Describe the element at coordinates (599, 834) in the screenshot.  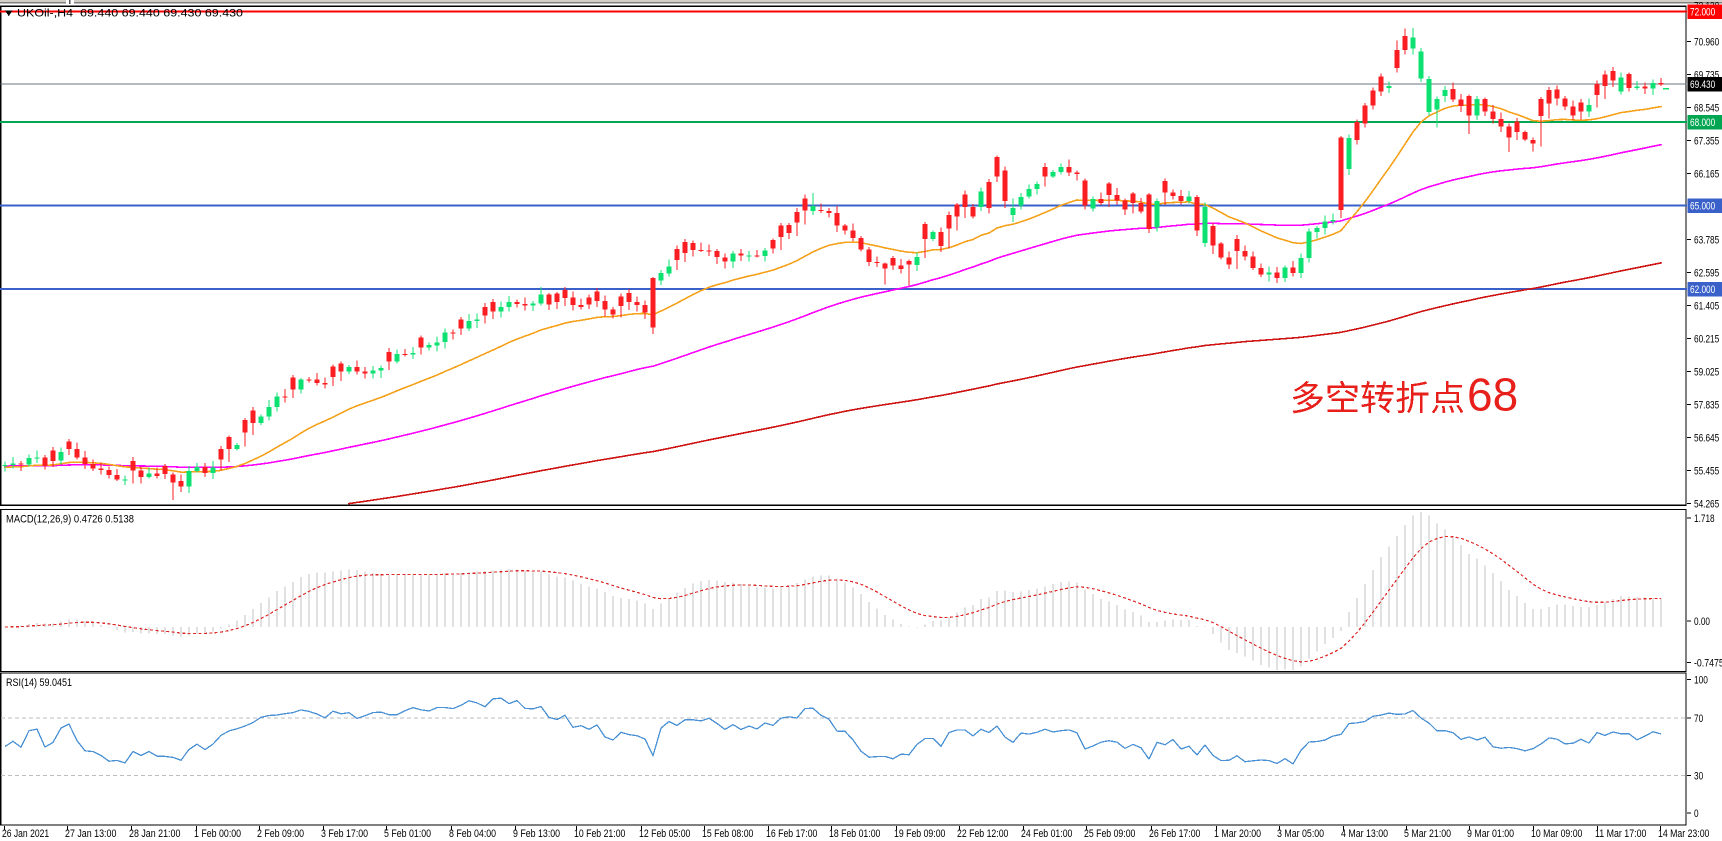
I see `svg-text: 10 Feb 21:00` at that location.